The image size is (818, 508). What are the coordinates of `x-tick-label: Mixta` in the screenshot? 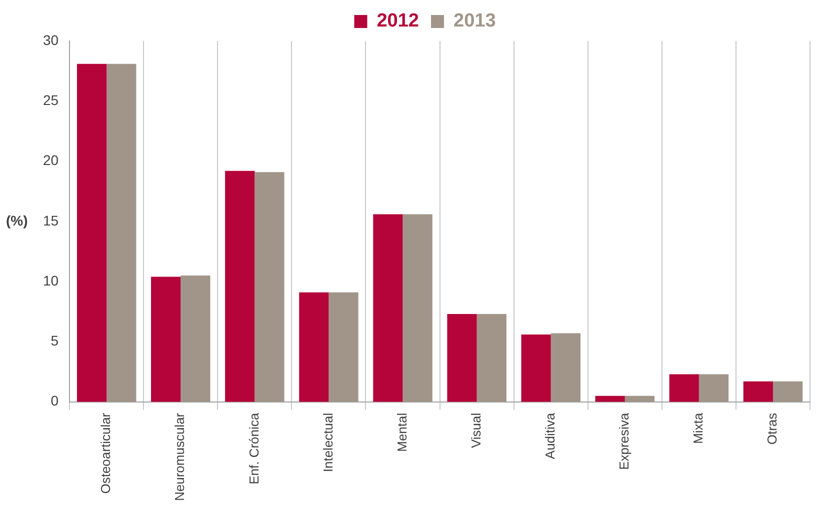 It's located at (698, 428).